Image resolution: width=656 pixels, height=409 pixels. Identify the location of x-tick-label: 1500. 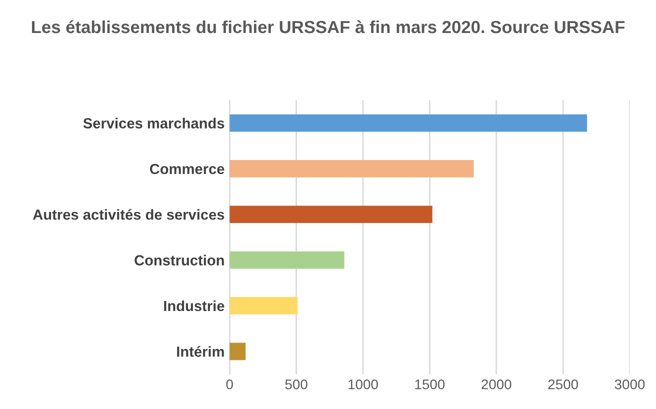
(430, 384).